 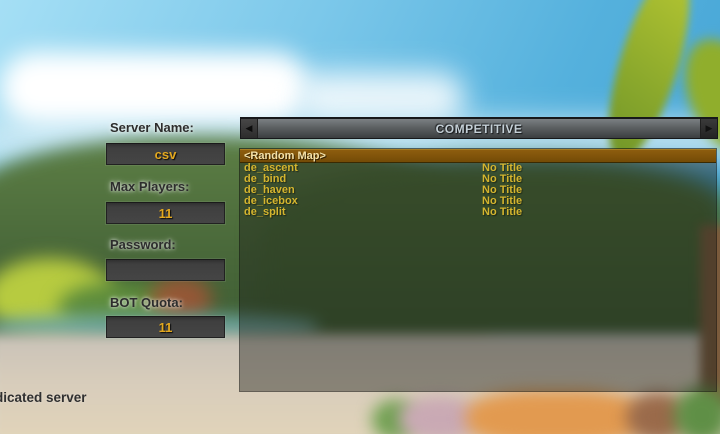 I want to click on previous-group-button: ◀, so click(x=249, y=128).